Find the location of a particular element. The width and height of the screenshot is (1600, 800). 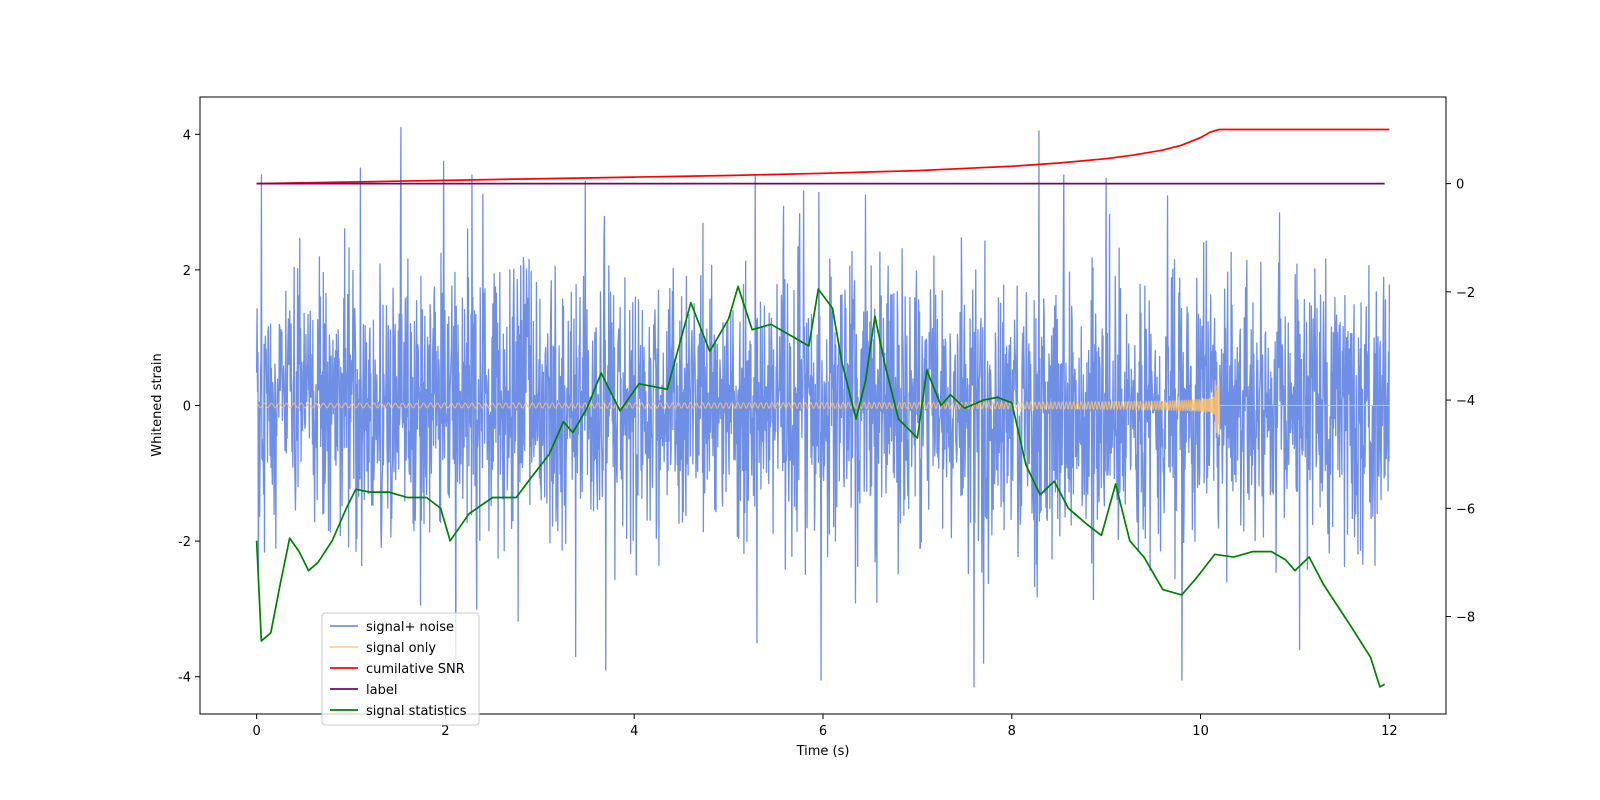

y-tick-label: -4 is located at coordinates (184, 678).